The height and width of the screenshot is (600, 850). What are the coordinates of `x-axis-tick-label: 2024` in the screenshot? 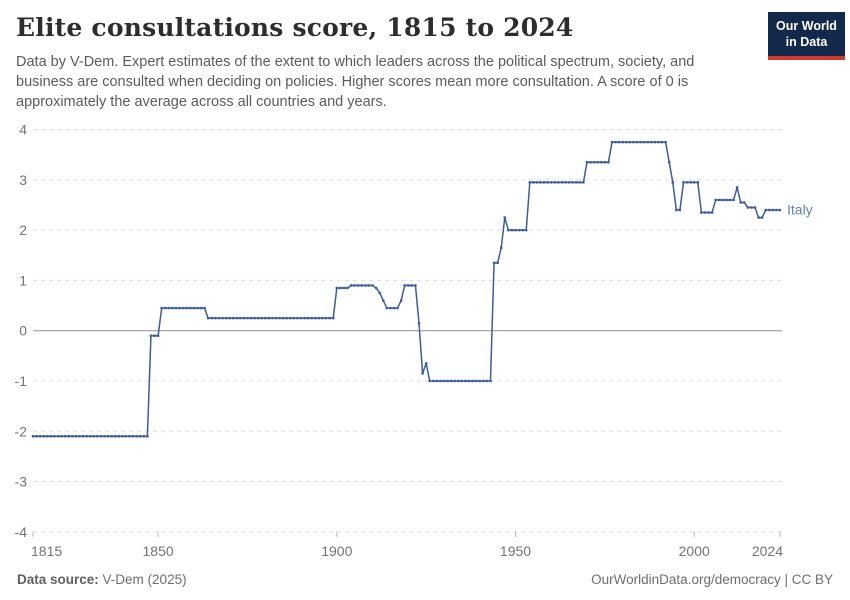 It's located at (767, 551).